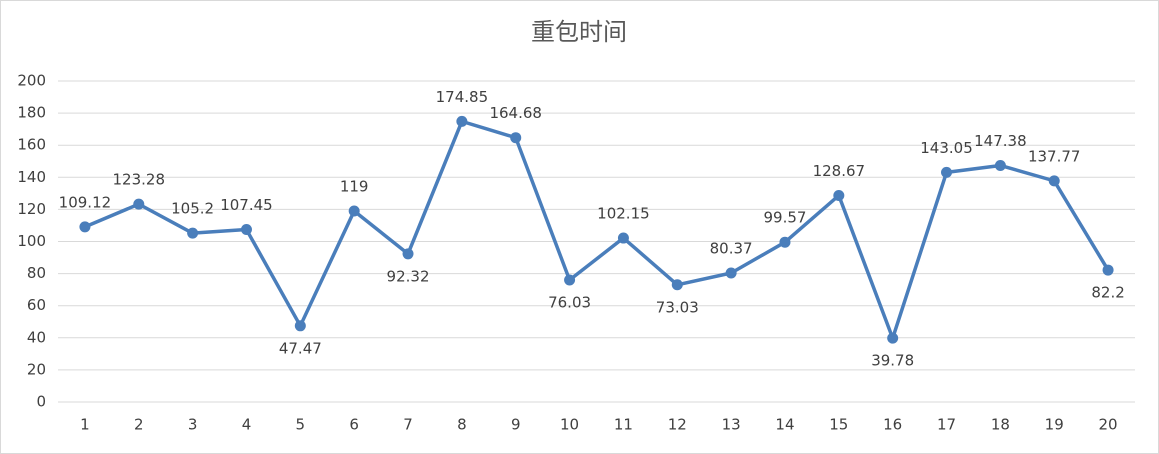  What do you see at coordinates (946, 148) in the screenshot?
I see `data-label: 143.05` at bounding box center [946, 148].